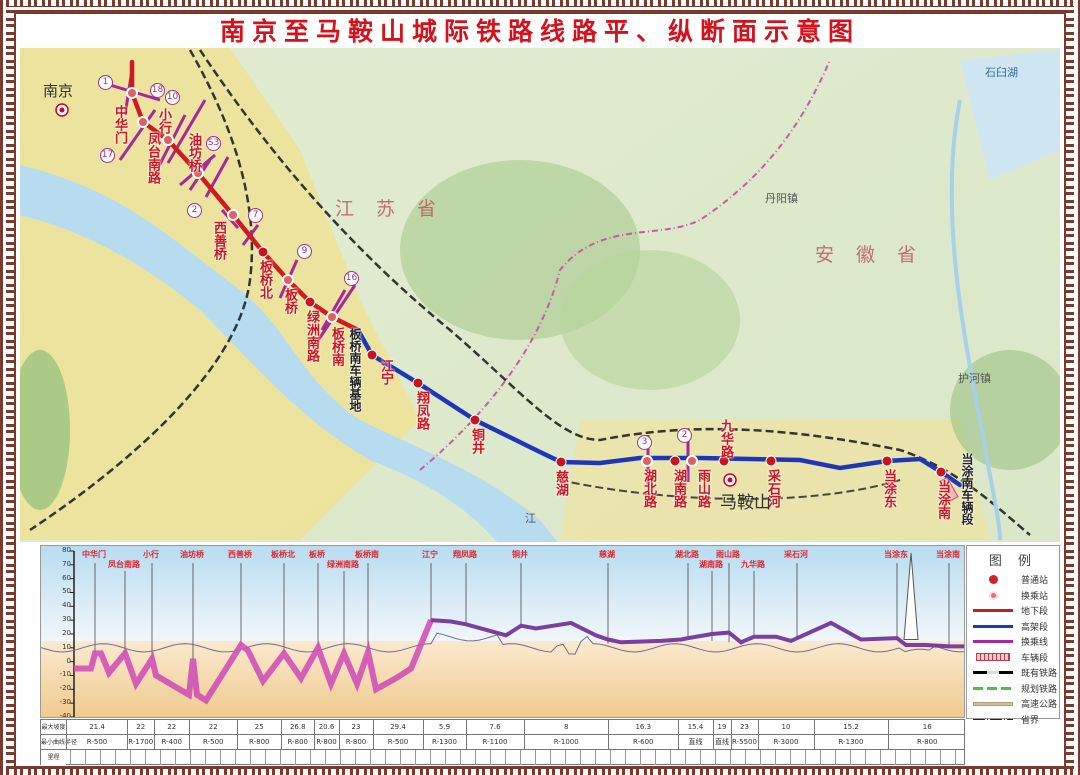 The image size is (1080, 775). I want to click on transfer-line-number: 2, so click(684, 435).